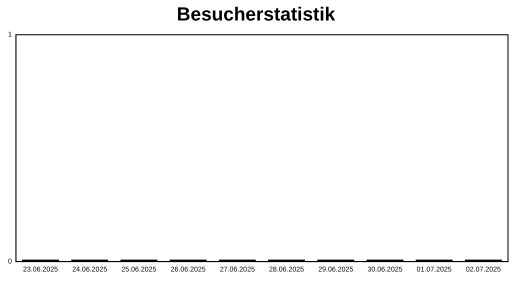 This screenshot has width=520, height=300. I want to click on chart-title: Besucherstatistik, so click(256, 15).